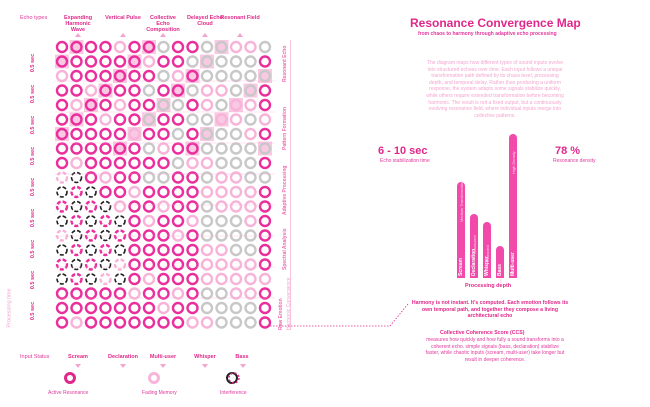 Image resolution: width=650 pixels, height=407 pixels. What do you see at coordinates (242, 357) in the screenshot?
I see `input-bass: Bass` at bounding box center [242, 357].